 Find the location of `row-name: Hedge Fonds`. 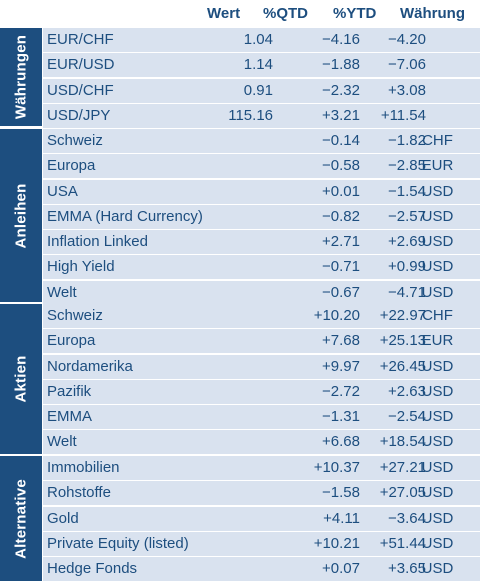

row-name: Hedge Fonds is located at coordinates (92, 569).